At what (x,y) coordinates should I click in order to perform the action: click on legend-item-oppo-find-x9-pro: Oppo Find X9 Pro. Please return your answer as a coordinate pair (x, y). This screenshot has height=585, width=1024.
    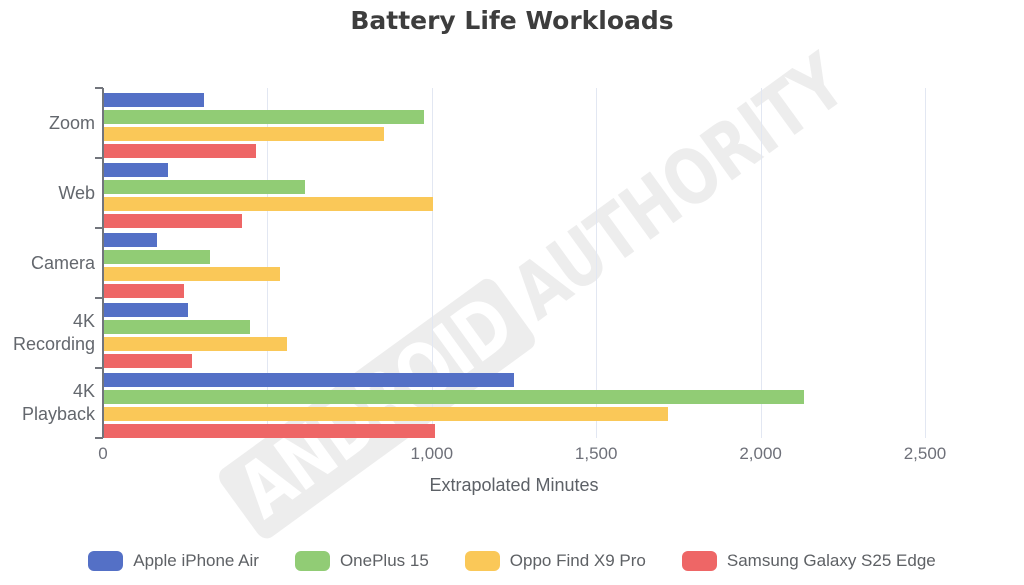
    Looking at the image, I should click on (555, 561).